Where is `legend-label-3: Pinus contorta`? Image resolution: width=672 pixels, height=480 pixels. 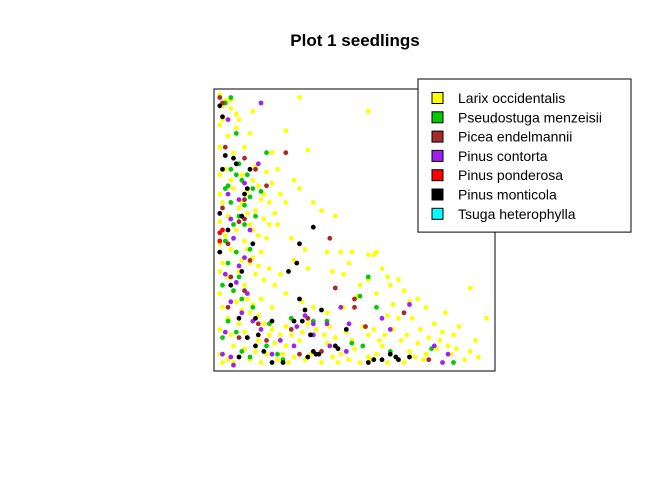
legend-label-3: Pinus contorta is located at coordinates (503, 156).